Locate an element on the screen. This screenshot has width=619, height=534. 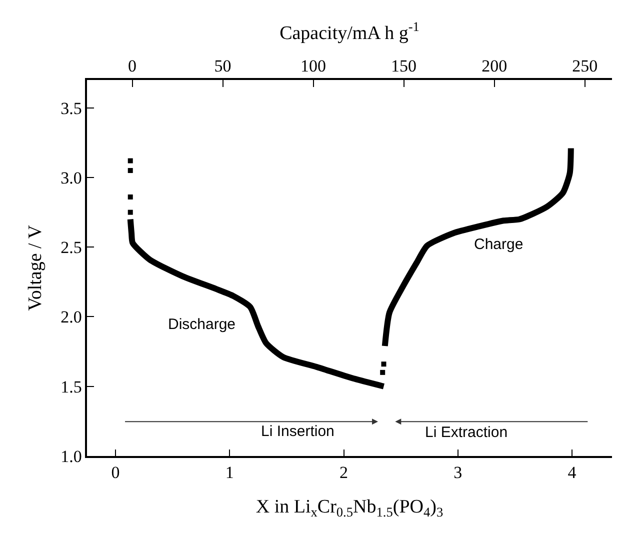
text: X in Li$_{x}$Cr$_{0.5}$Nb$_{1.5}$(PO$_{4}$)$_{3}$ is located at coordinates (350, 508).